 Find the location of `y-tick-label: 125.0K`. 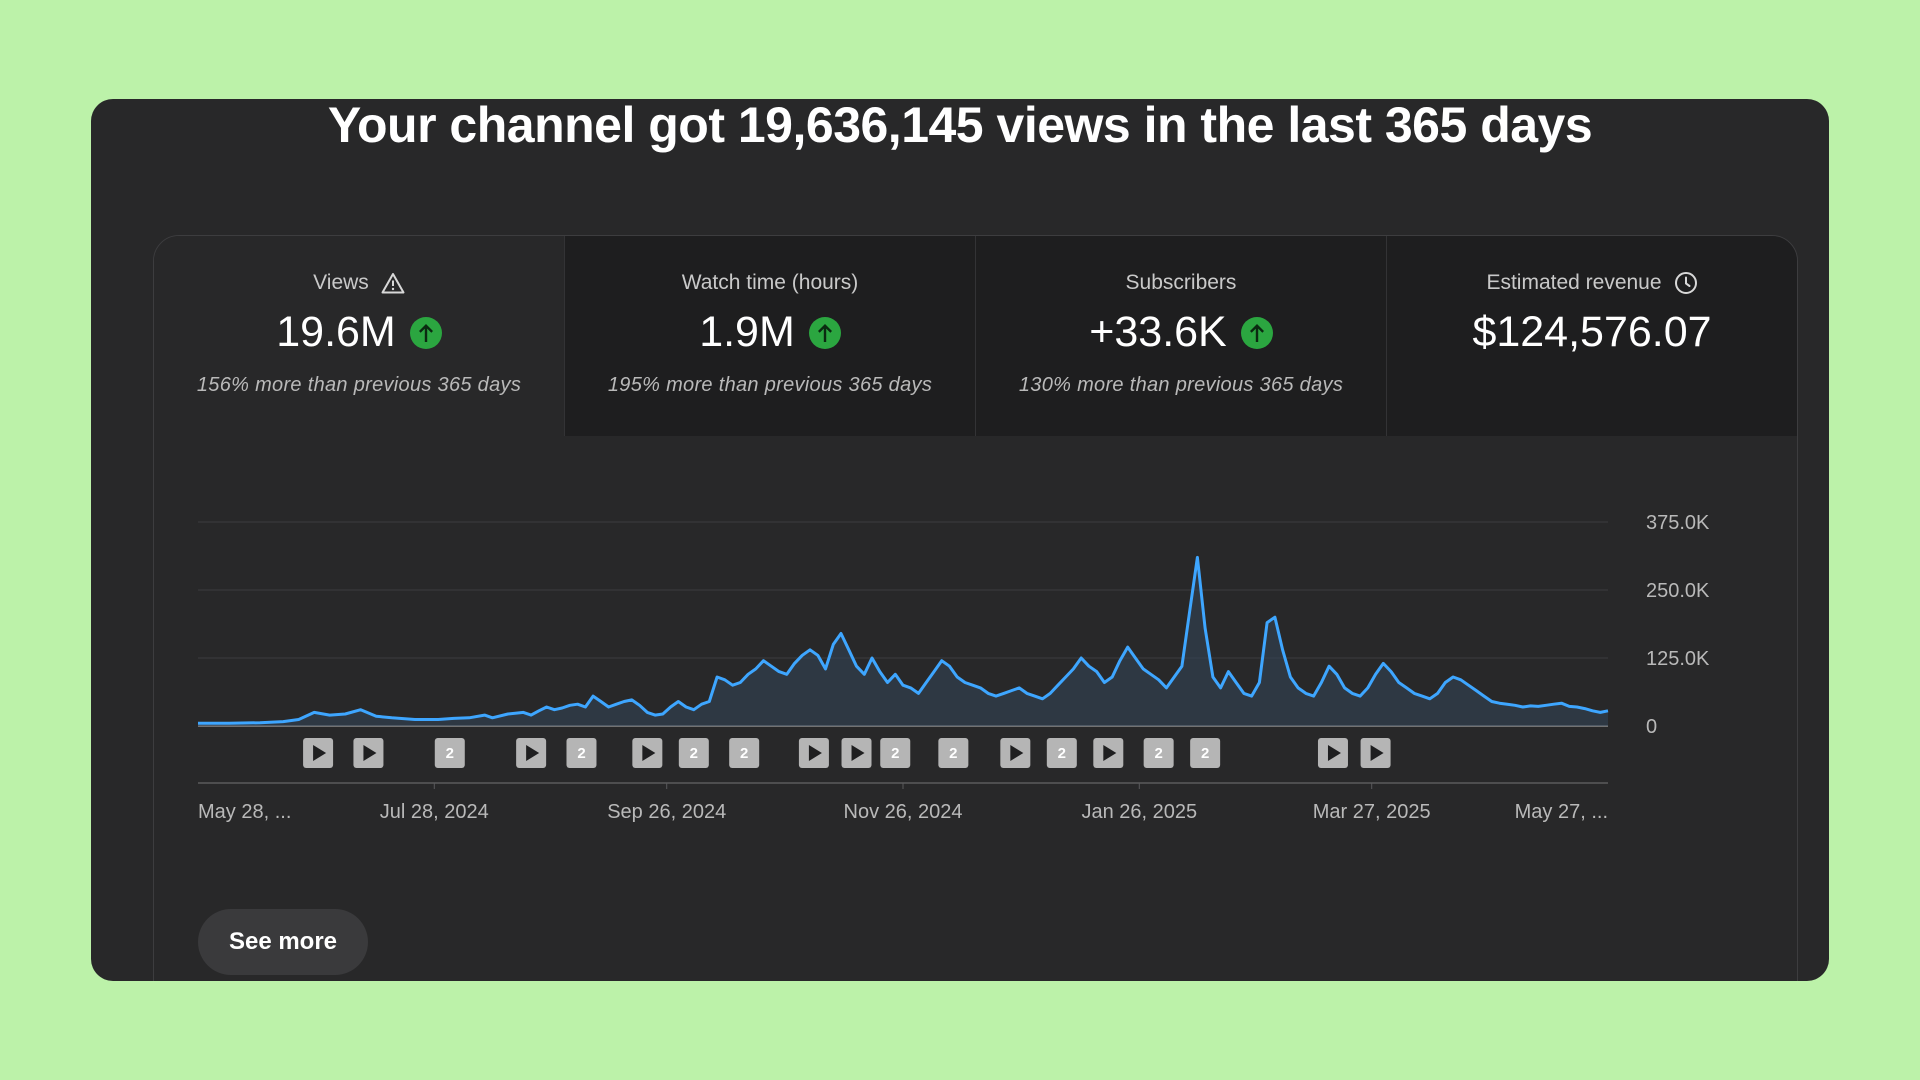

y-tick-label: 125.0K is located at coordinates (1678, 659).